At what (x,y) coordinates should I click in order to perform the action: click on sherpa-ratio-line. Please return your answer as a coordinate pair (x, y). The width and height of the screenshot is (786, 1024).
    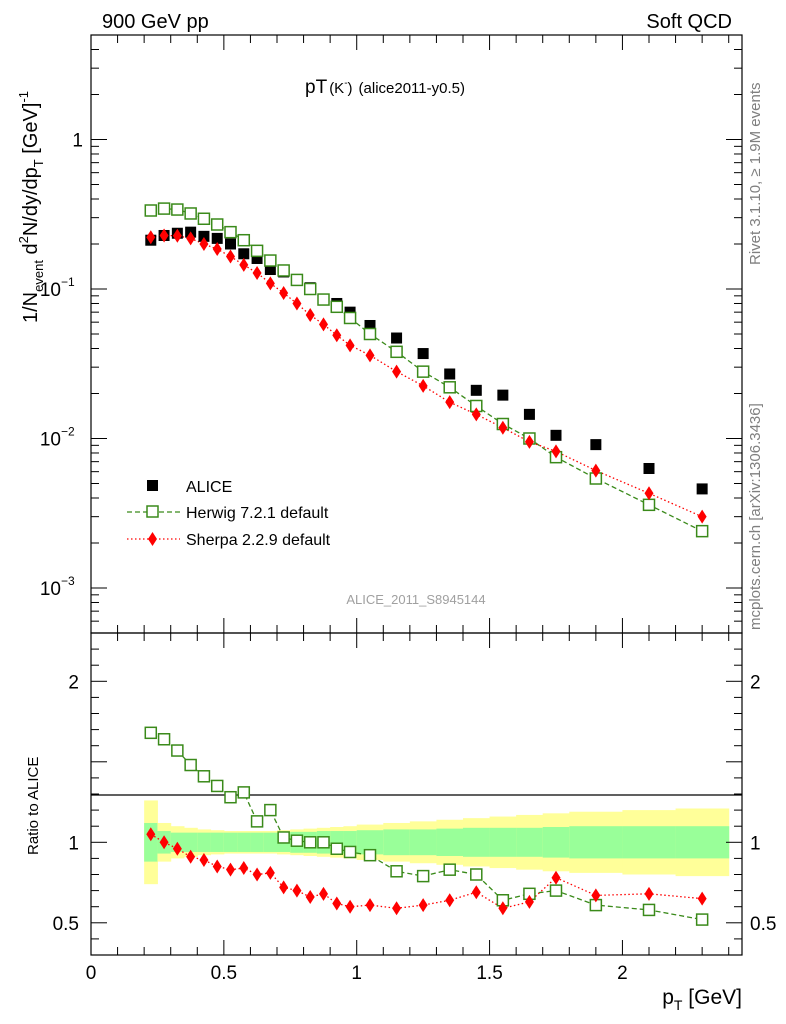
    Looking at the image, I should click on (426, 871).